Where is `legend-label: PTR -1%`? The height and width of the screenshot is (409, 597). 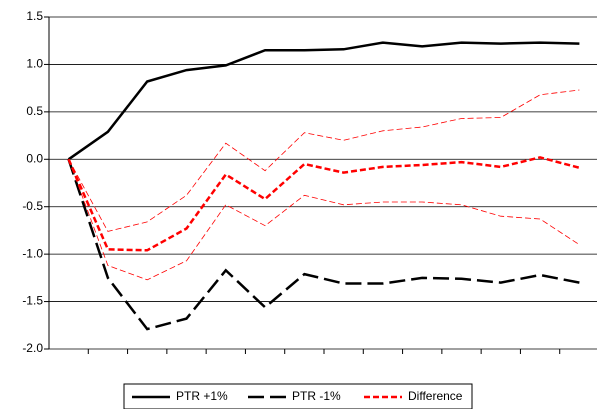 legend-label: PTR -1% is located at coordinates (316, 396).